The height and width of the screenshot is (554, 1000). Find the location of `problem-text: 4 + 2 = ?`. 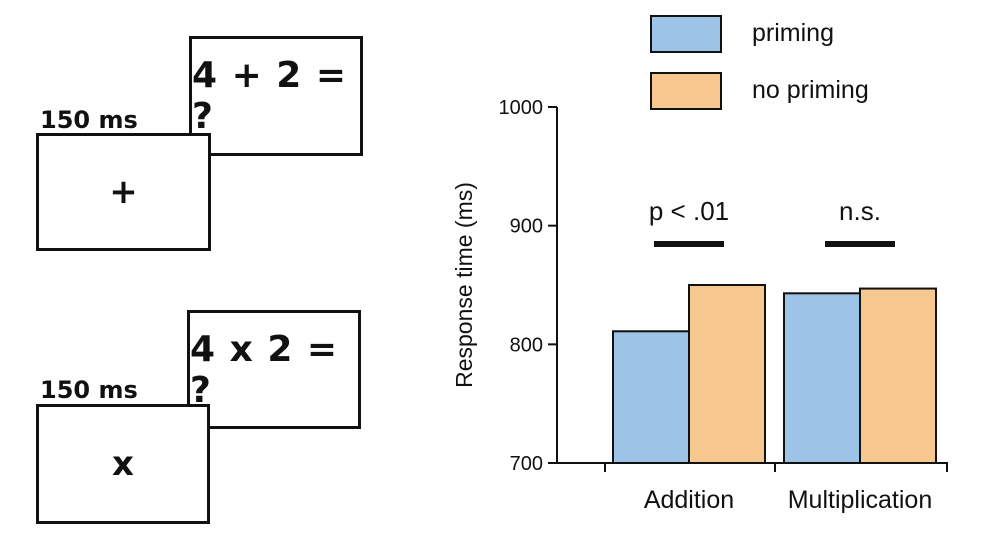

problem-text: 4 + 2 = ? is located at coordinates (270, 96).